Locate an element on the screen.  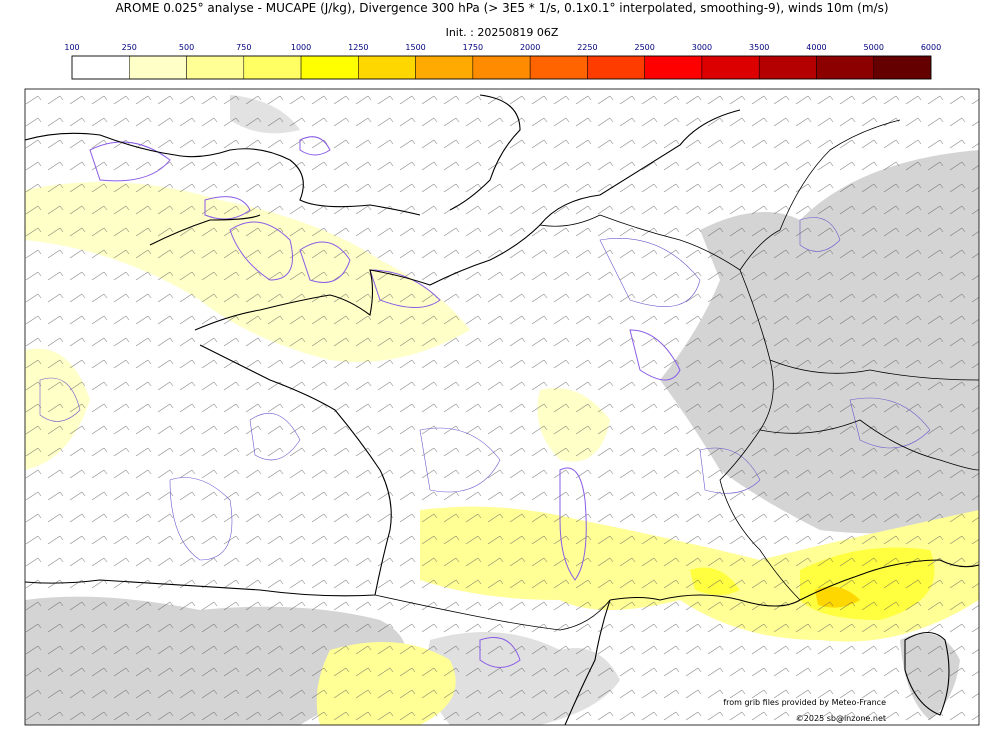
colorbar-label: 4000 is located at coordinates (816, 47).